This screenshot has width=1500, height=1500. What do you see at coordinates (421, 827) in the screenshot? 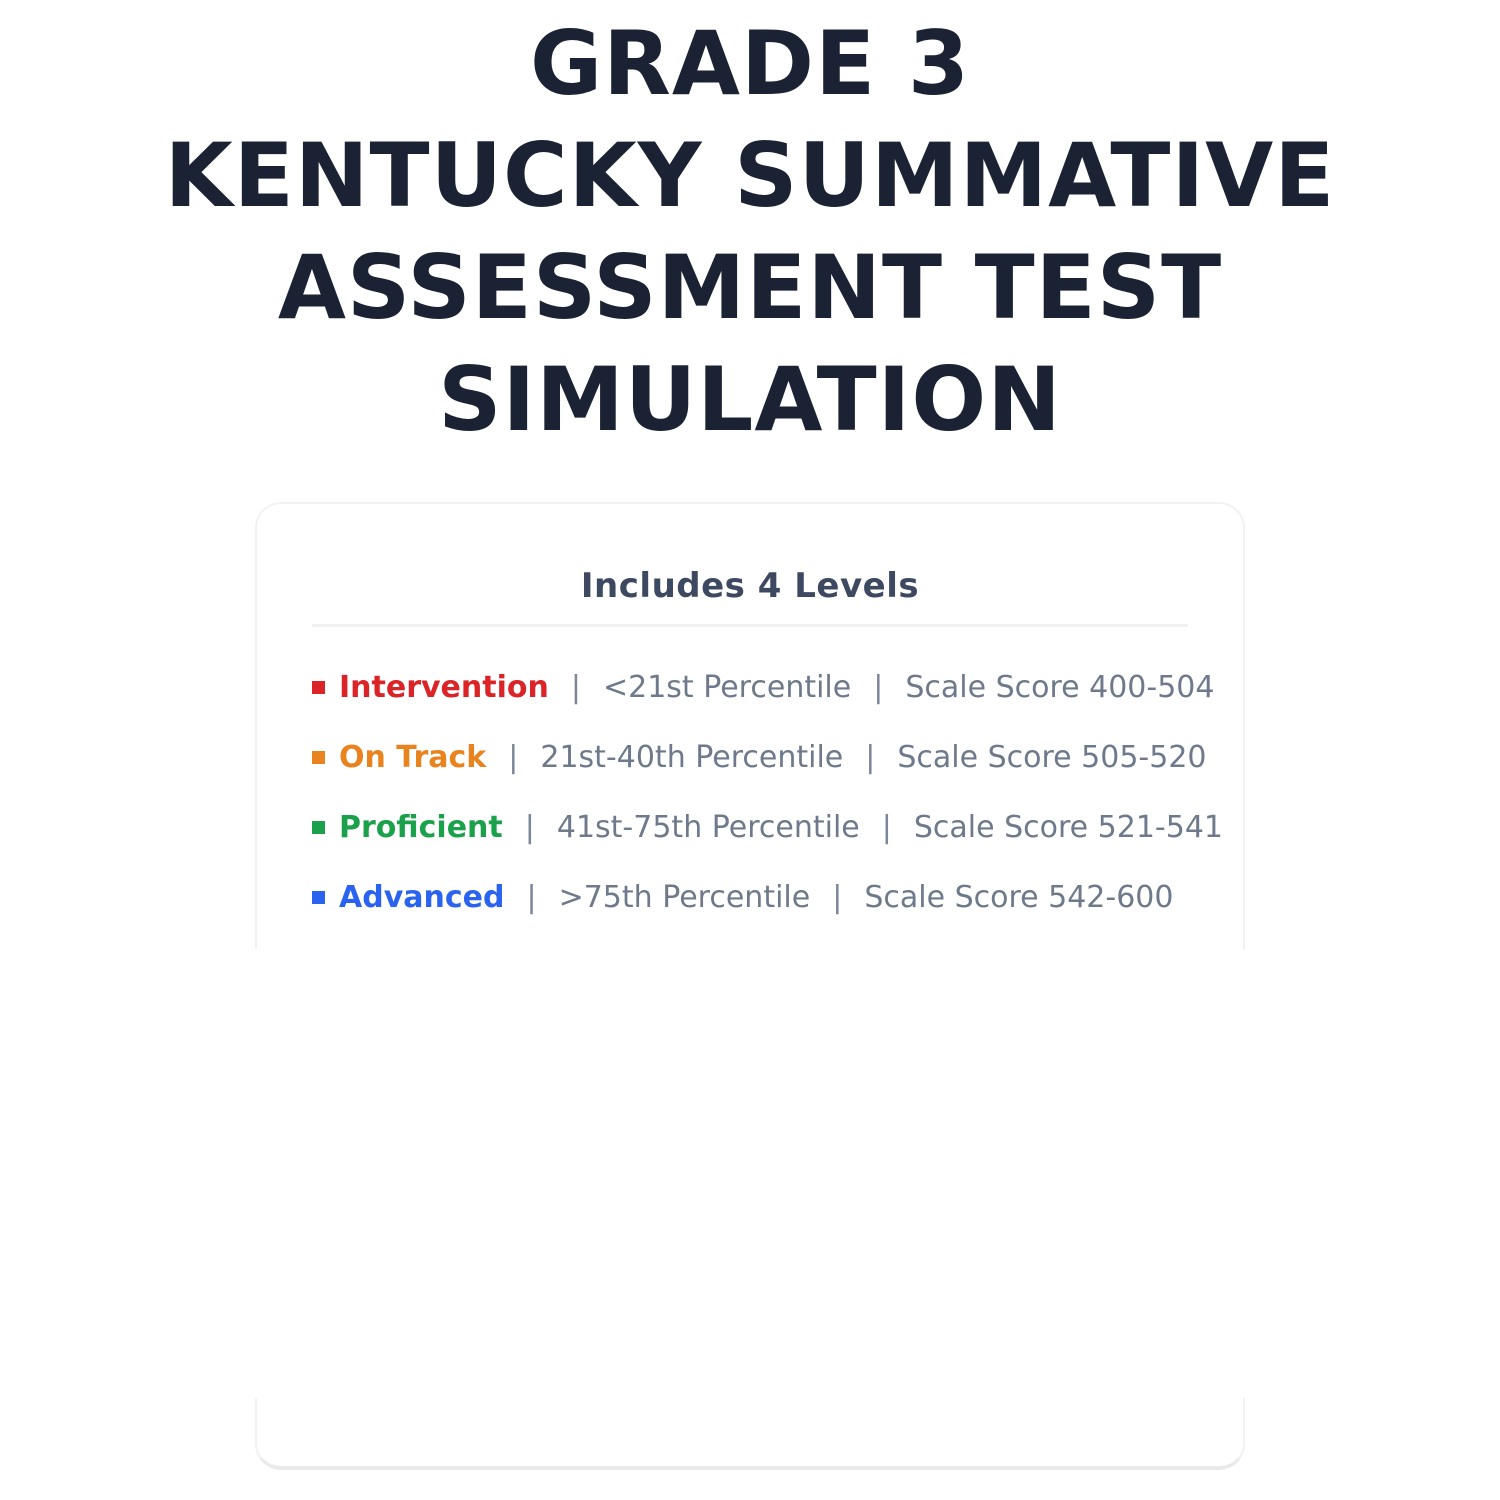
I see `level-label: Proficient` at bounding box center [421, 827].